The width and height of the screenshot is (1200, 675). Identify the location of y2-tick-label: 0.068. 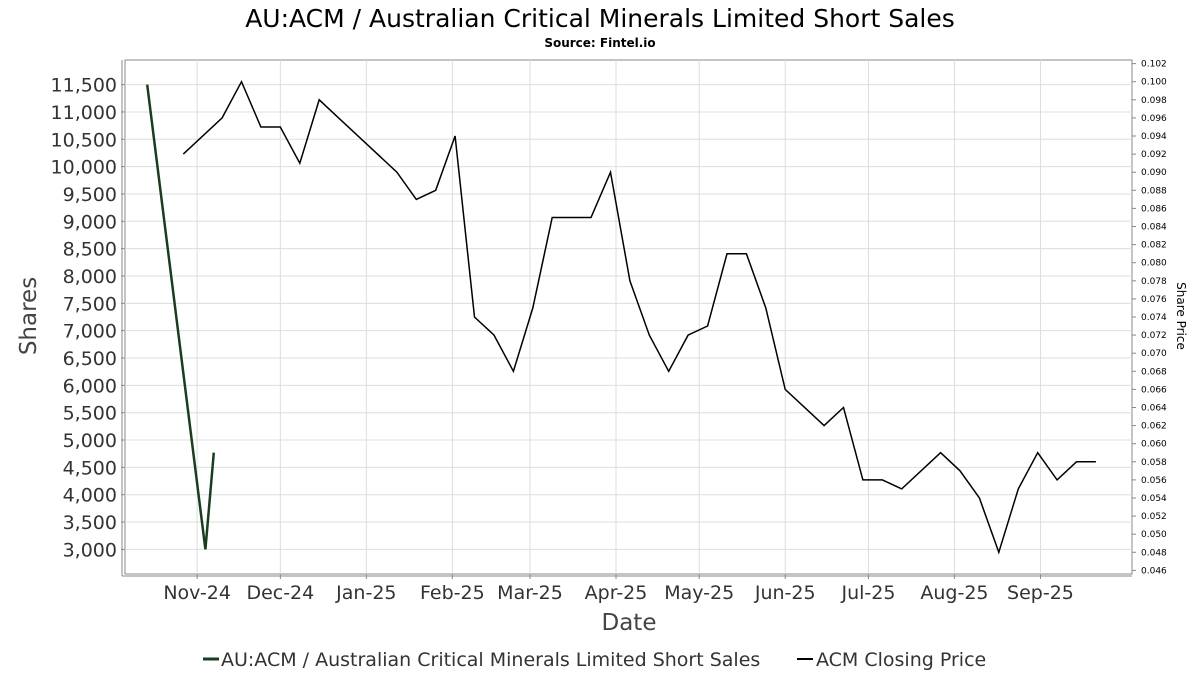
(1154, 372).